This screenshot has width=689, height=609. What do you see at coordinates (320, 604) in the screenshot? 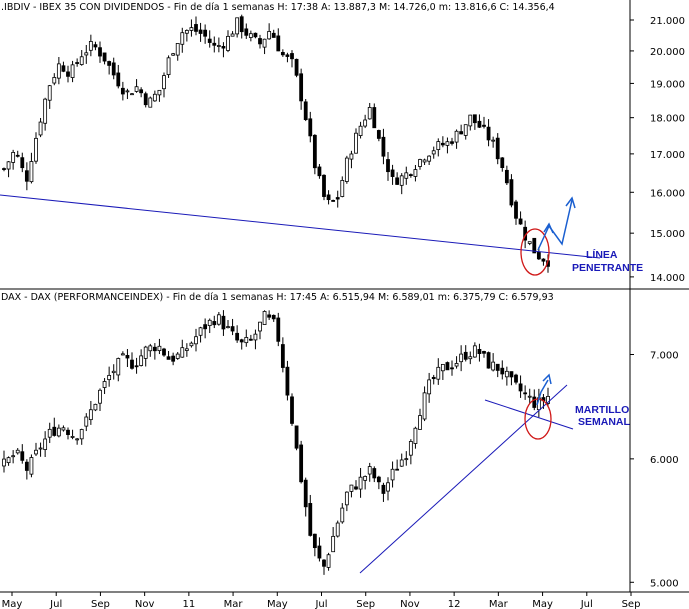
I see `x-tick-label: Jul` at bounding box center [320, 604].